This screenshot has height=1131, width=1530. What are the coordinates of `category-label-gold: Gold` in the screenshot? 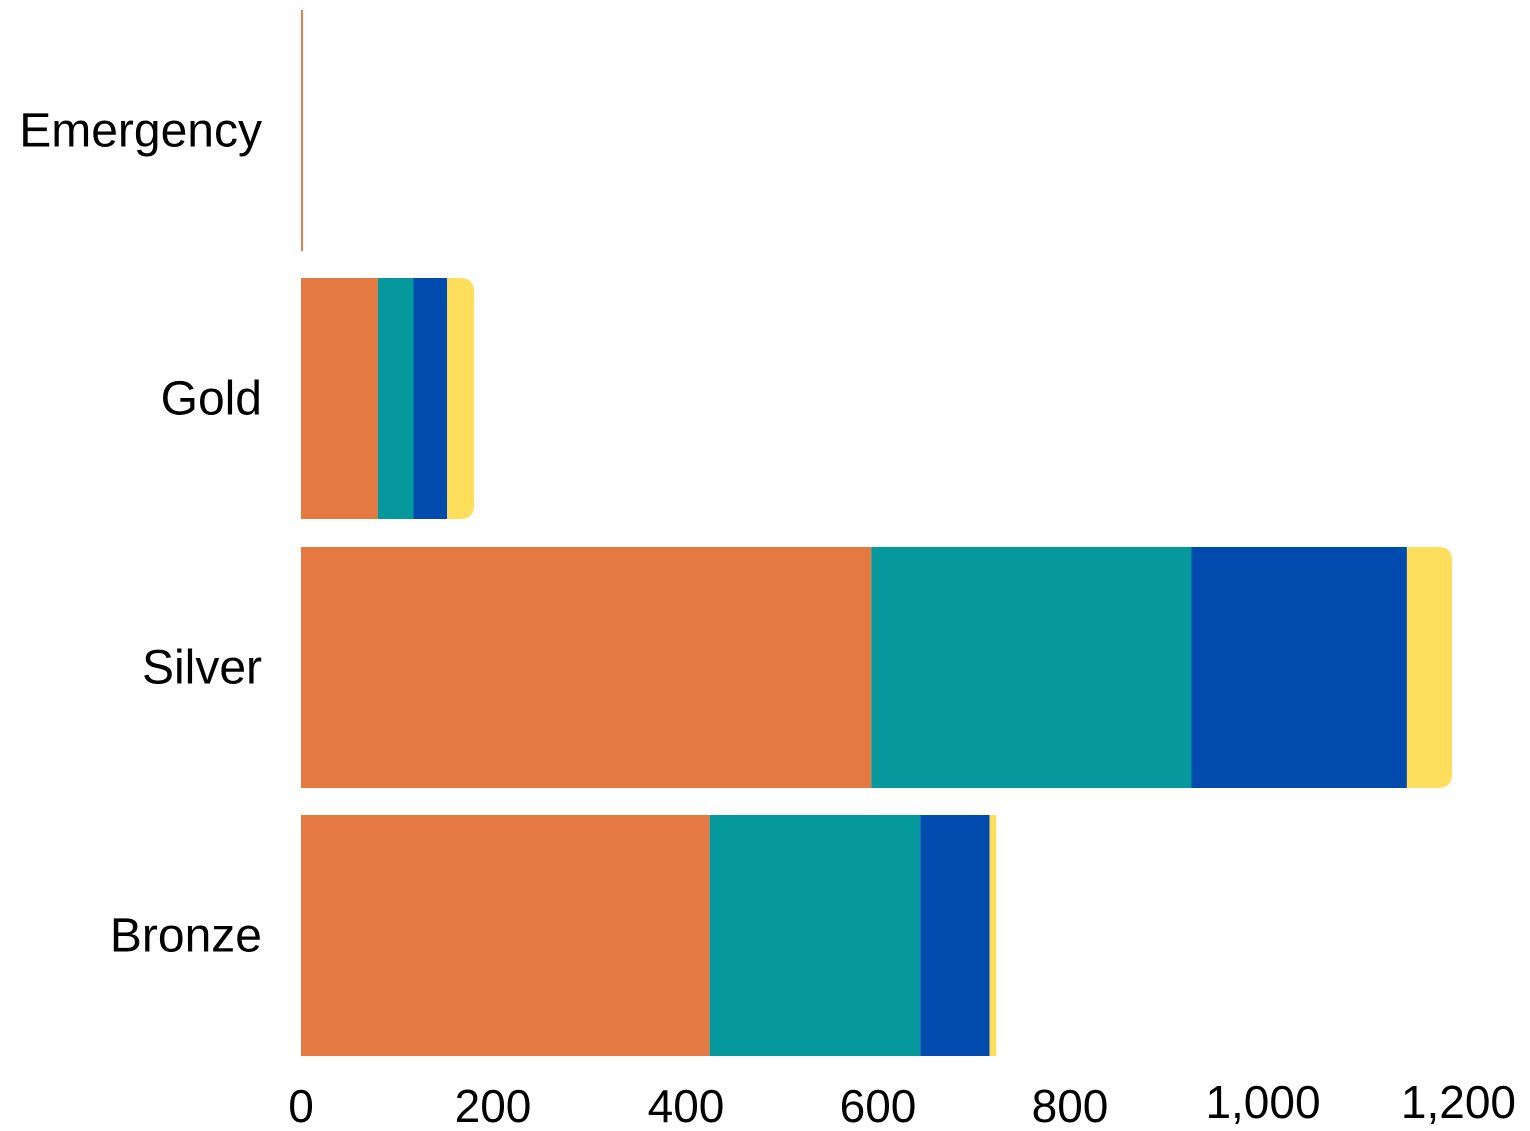 It's located at (211, 399).